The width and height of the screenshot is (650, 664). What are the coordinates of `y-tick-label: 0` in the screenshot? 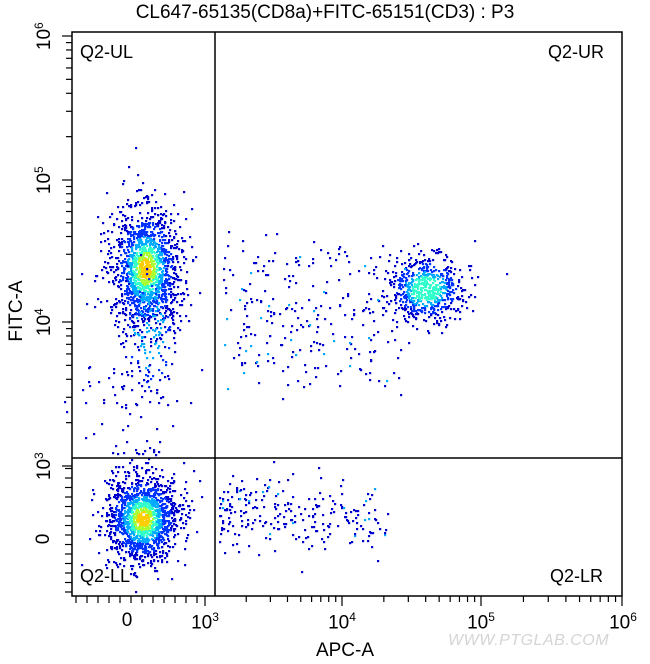 It's located at (43, 539).